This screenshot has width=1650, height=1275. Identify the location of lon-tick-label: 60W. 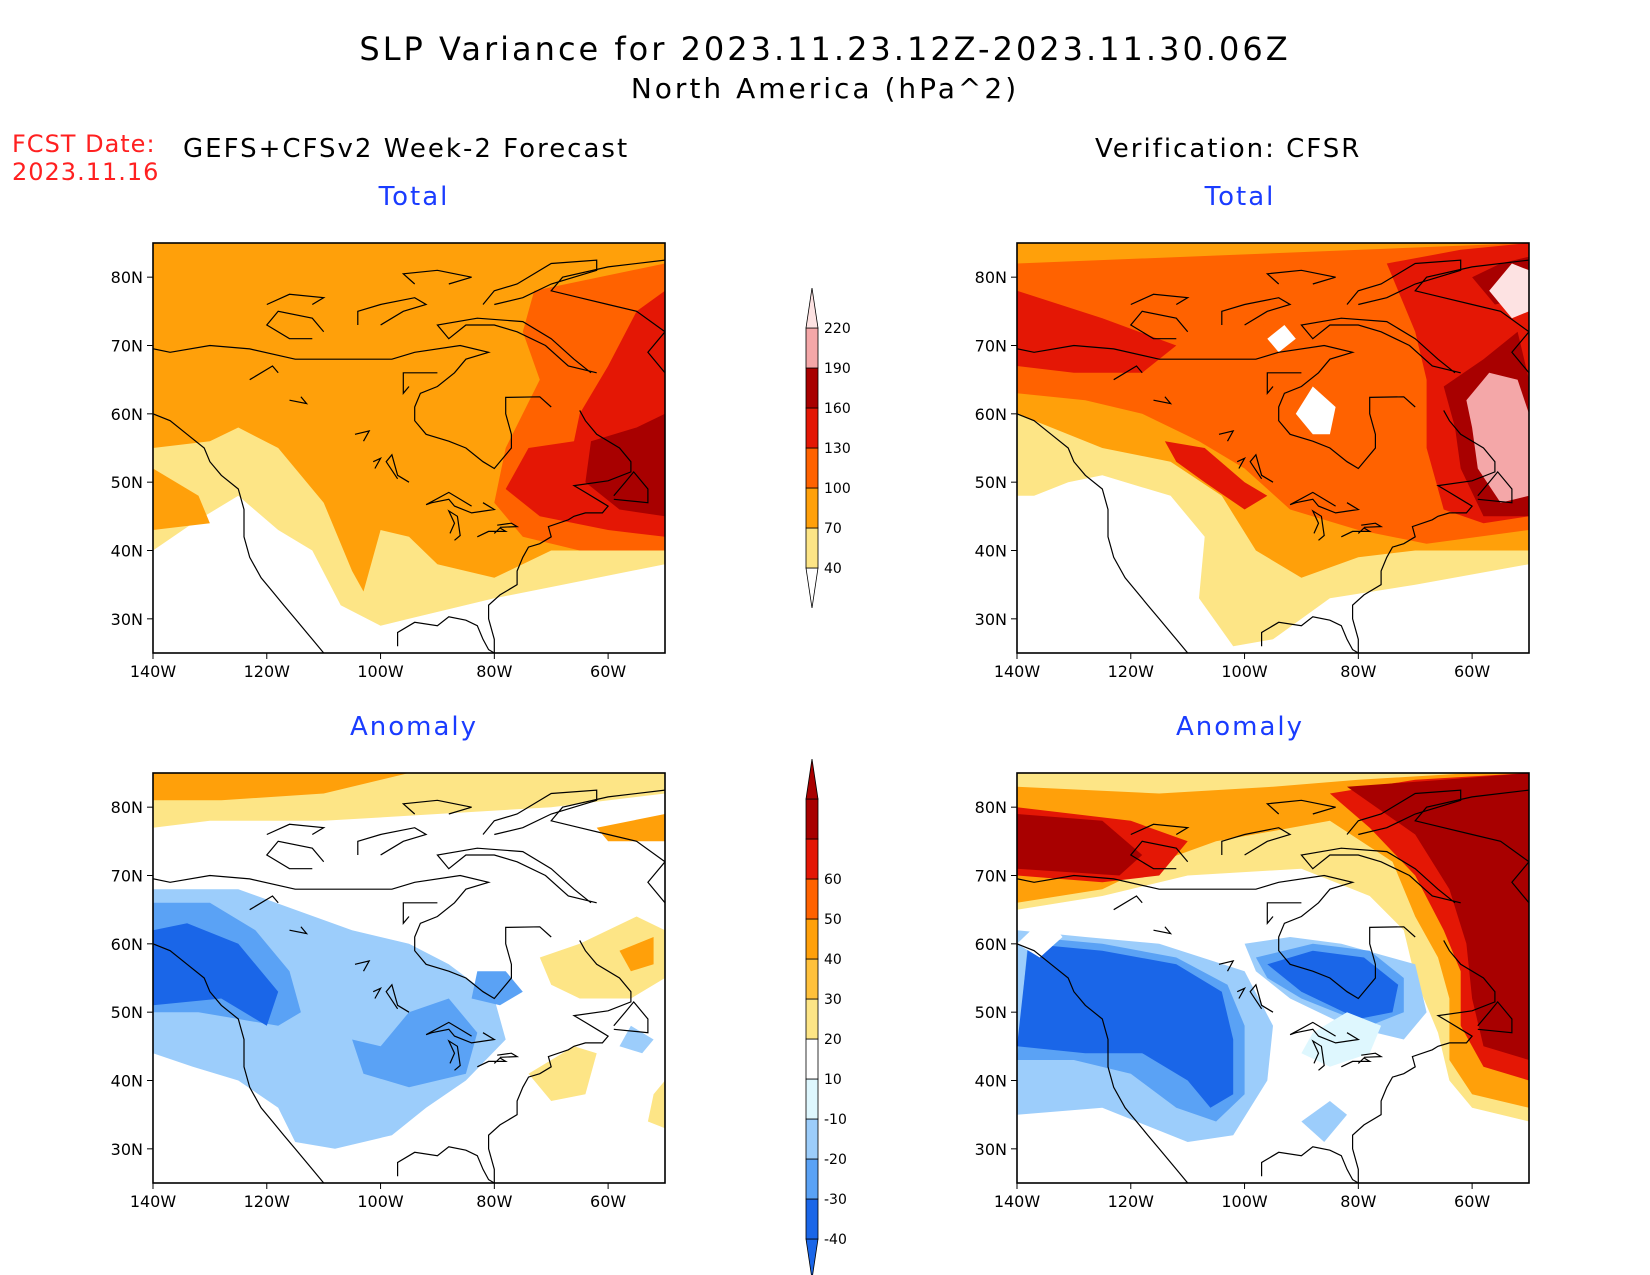
(608, 671).